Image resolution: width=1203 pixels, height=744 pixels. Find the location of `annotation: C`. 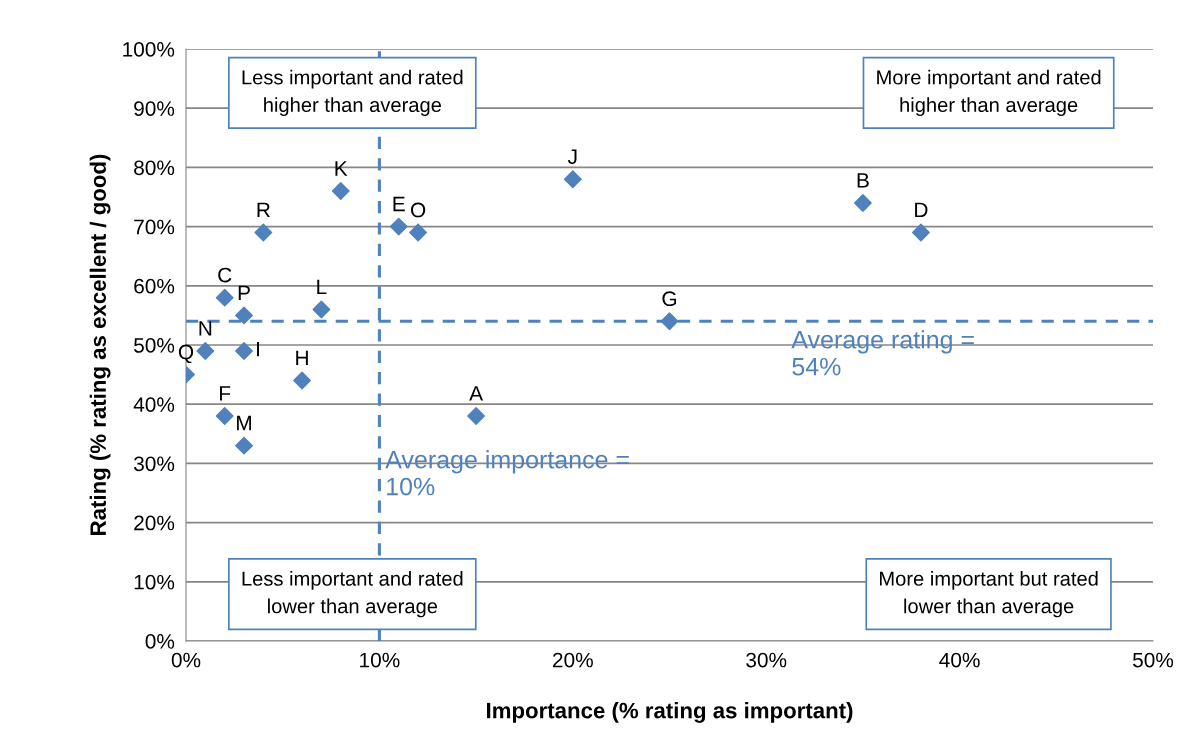

annotation: C is located at coordinates (225, 275).